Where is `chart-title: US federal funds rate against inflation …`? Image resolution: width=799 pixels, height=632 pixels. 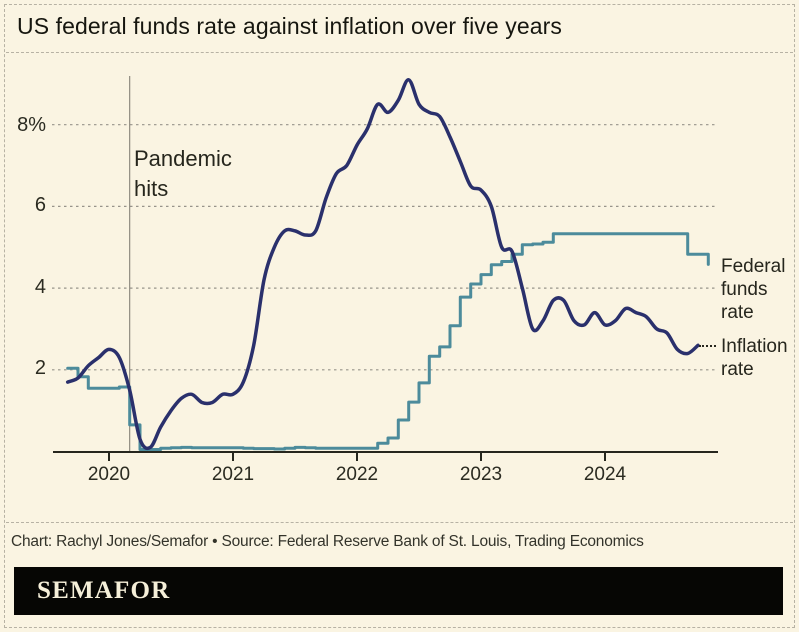
chart-title: US federal funds rate against inflation … is located at coordinates (290, 26).